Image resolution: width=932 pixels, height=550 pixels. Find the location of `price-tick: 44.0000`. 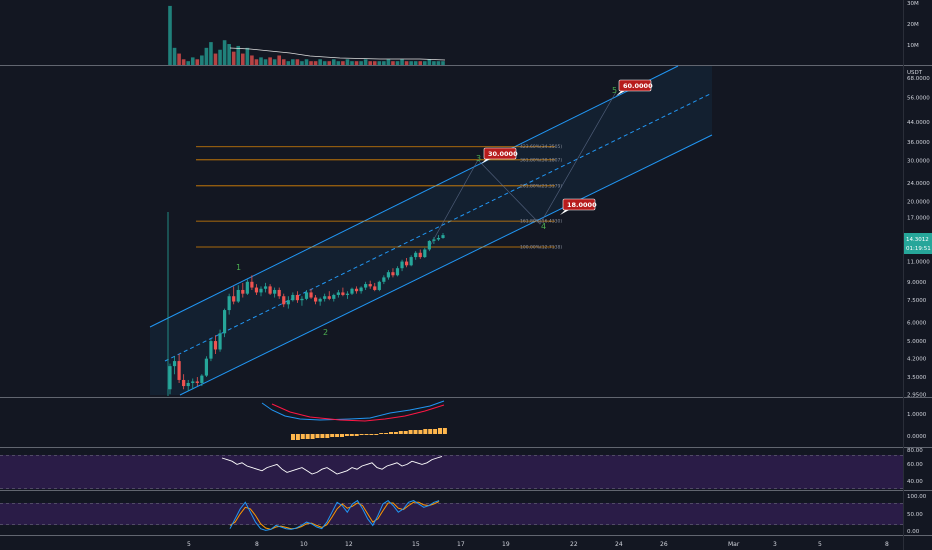

price-tick: 44.0000 is located at coordinates (918, 123).